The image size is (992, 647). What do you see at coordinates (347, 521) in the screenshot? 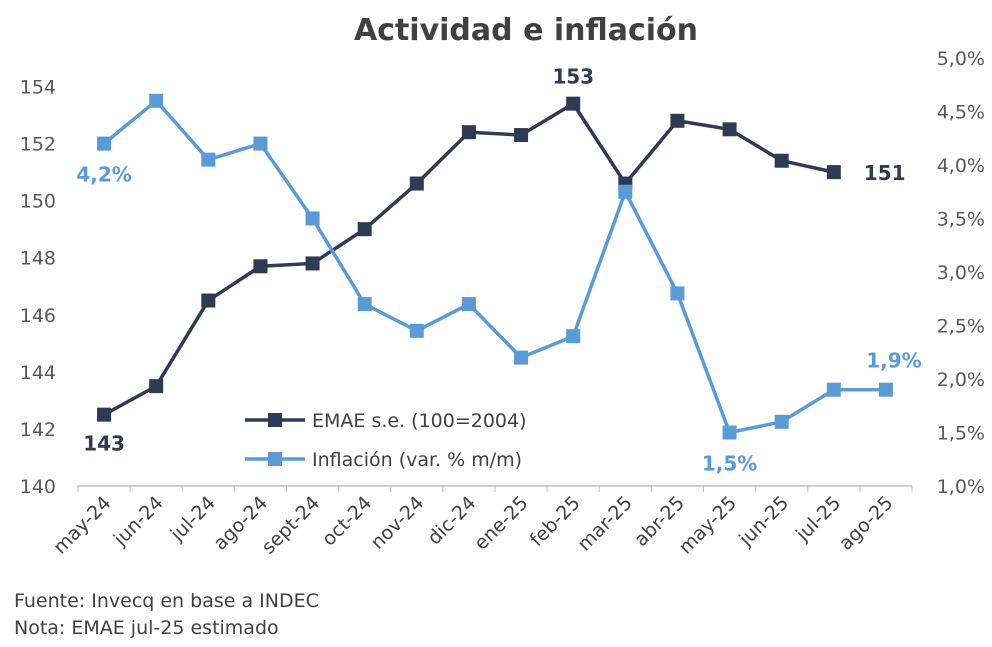
I see `x-tick-label: oct-24` at bounding box center [347, 521].